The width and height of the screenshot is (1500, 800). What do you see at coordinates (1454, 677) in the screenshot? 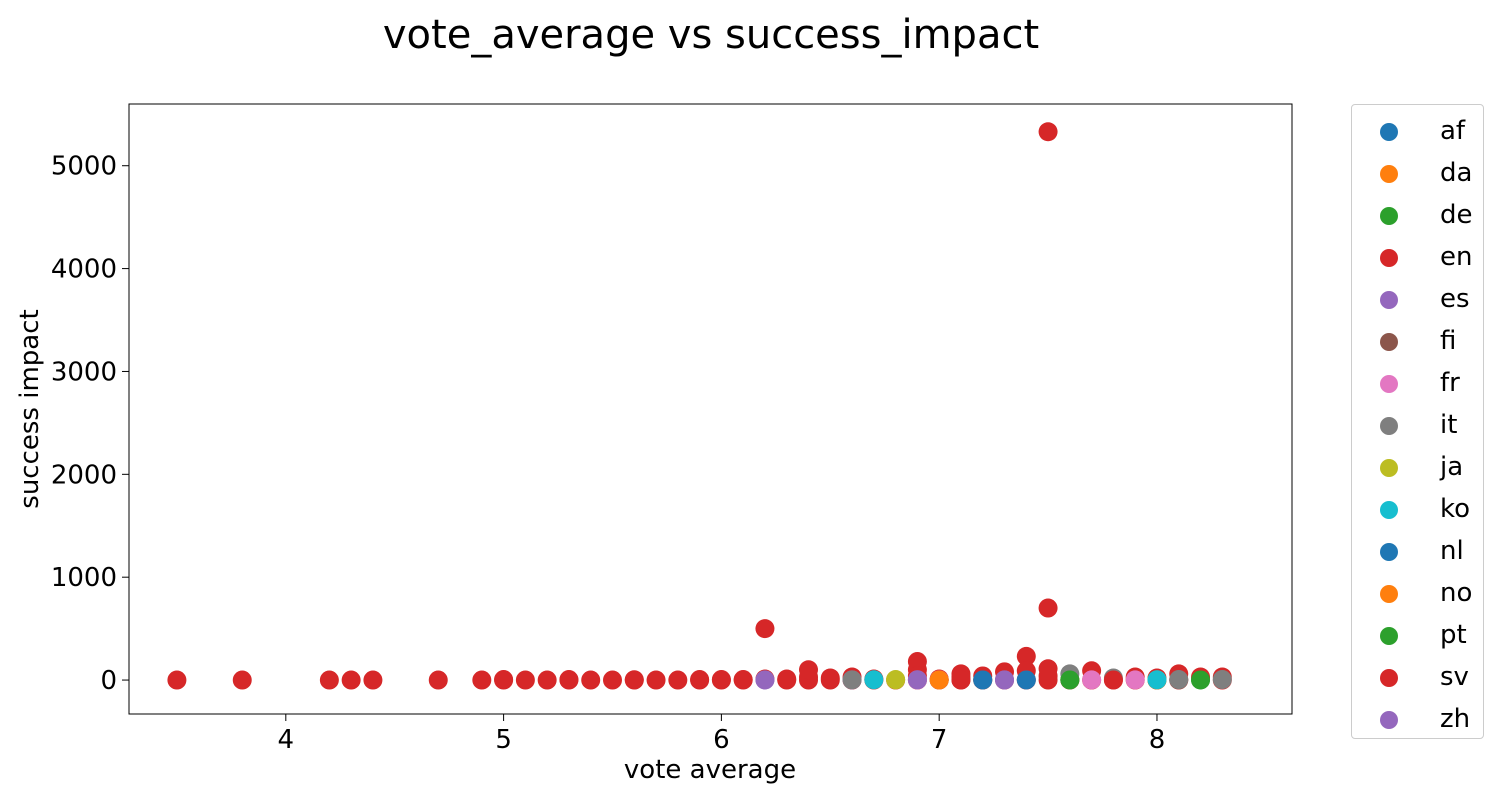
I see `legend-label: sv` at bounding box center [1454, 677].